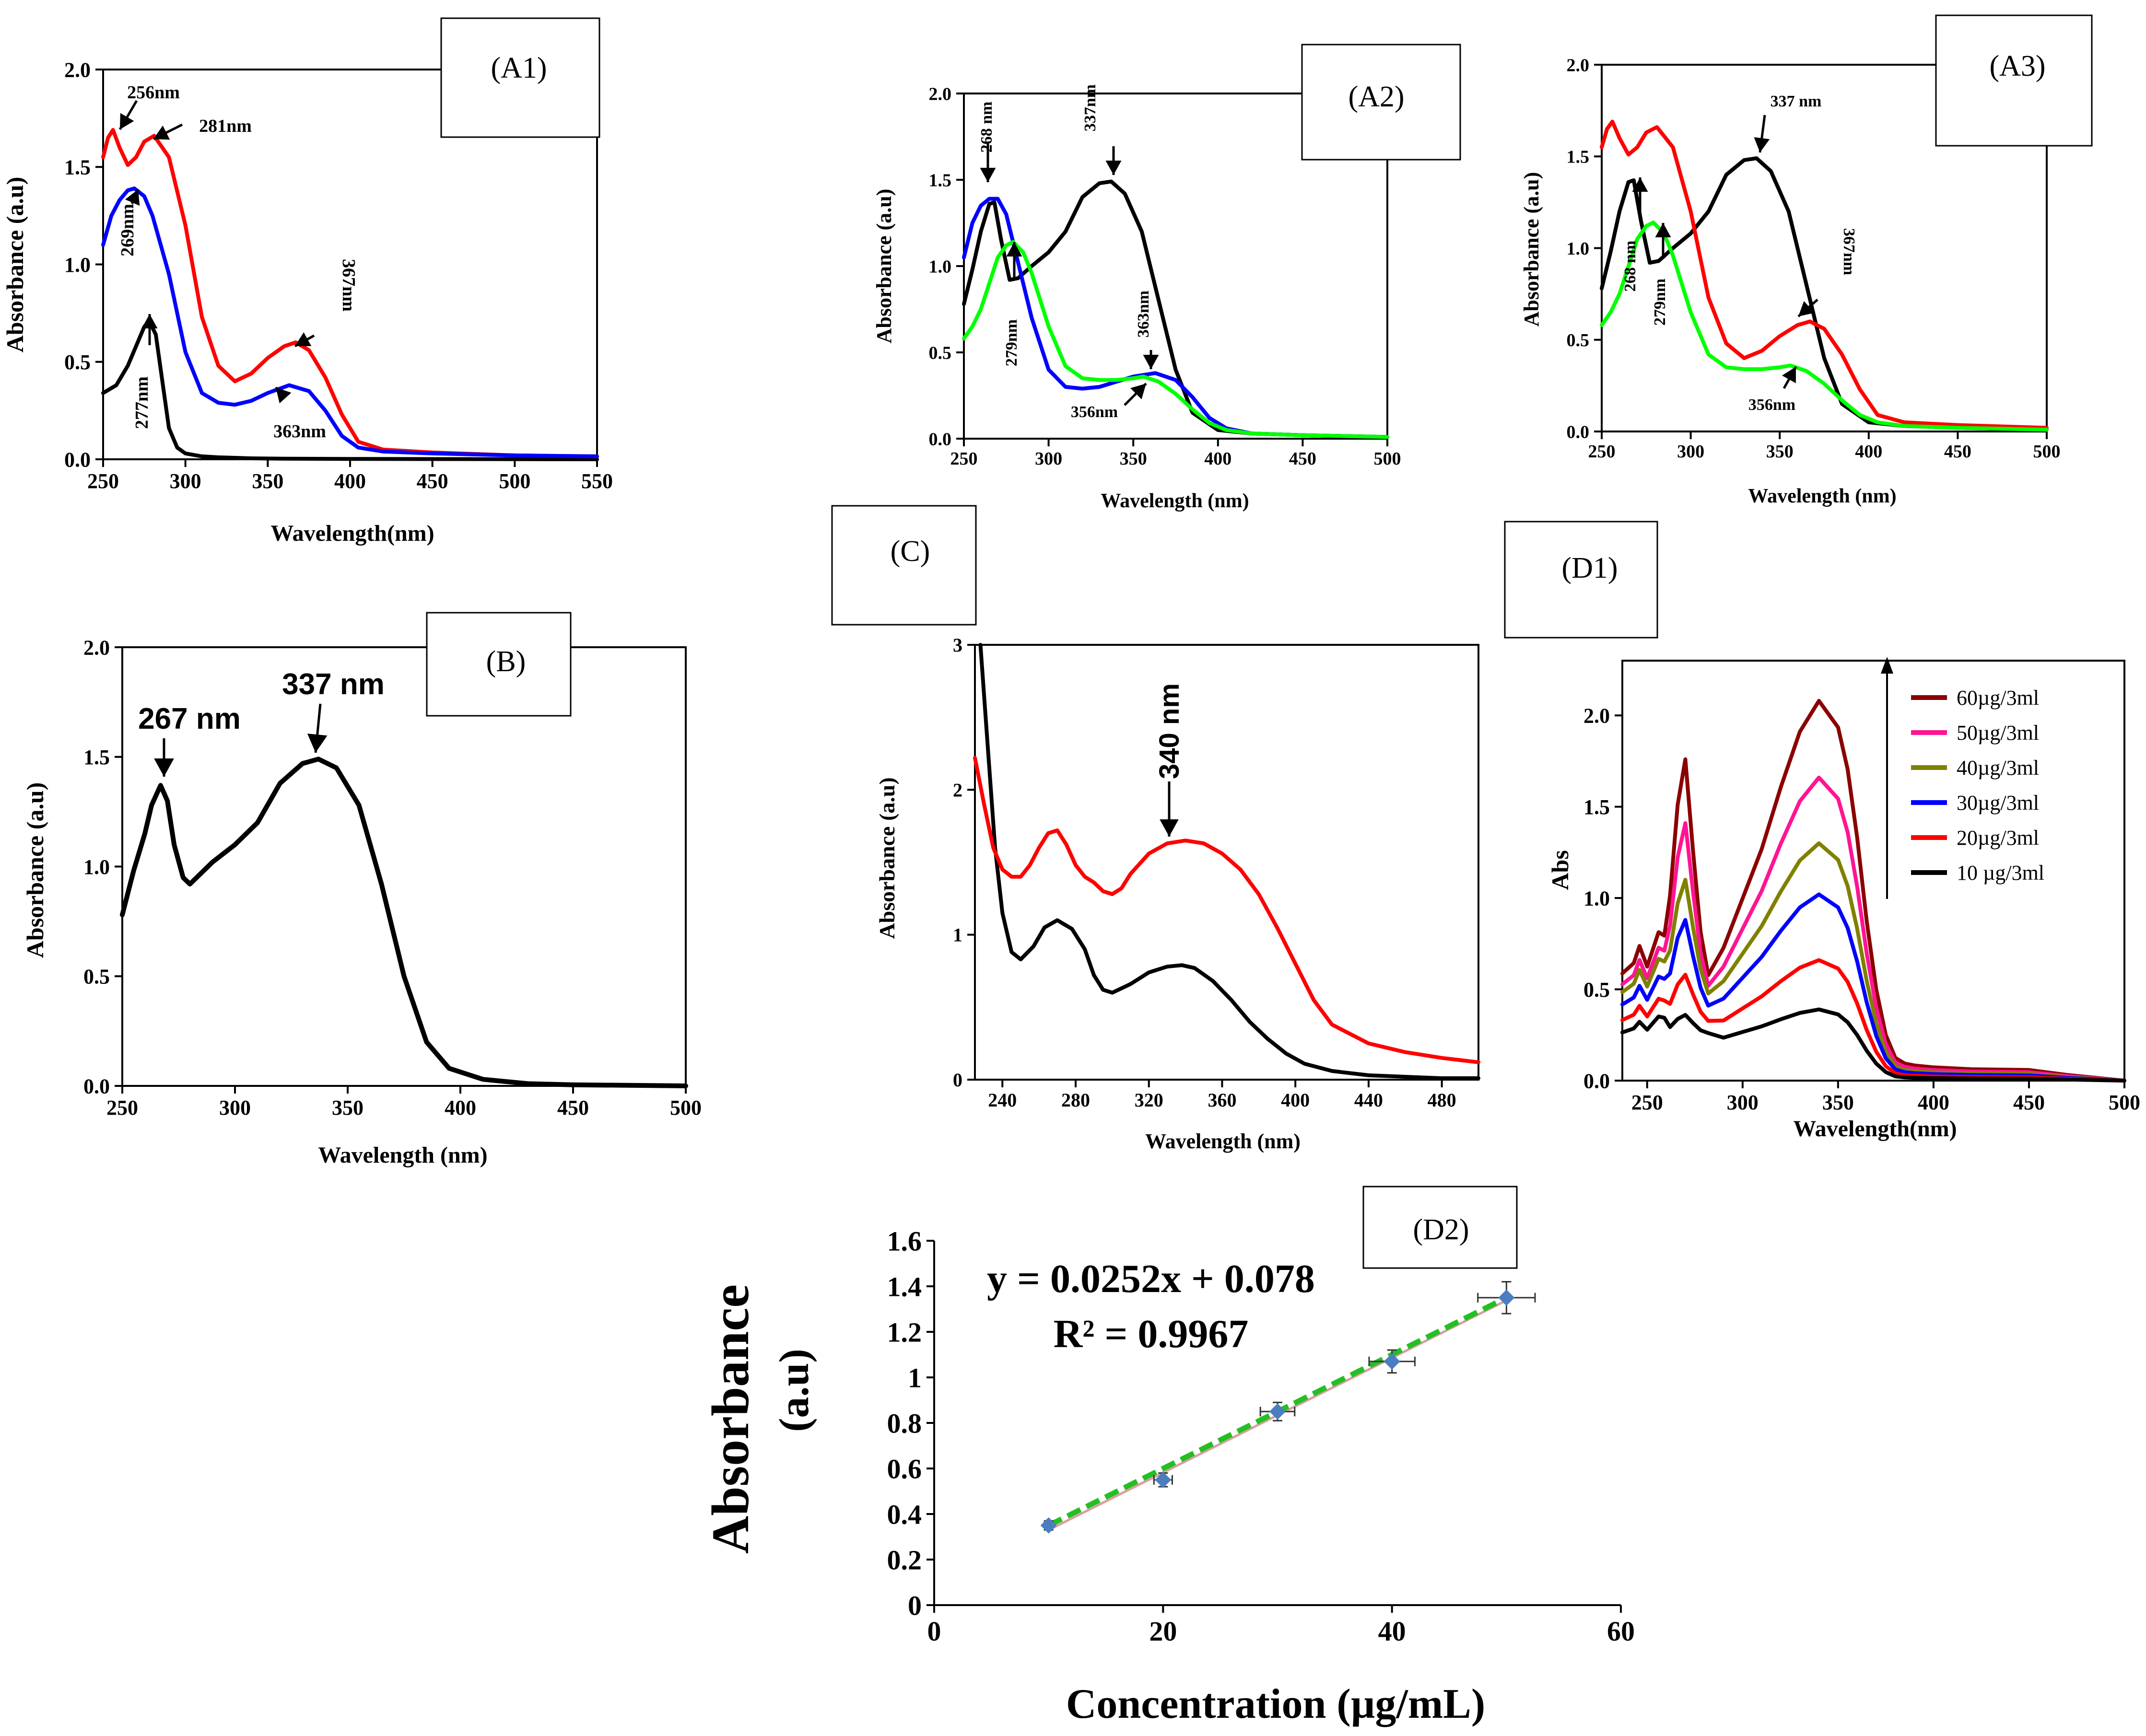 Image resolution: width=2146 pixels, height=1736 pixels. What do you see at coordinates (1849, 251) in the screenshot?
I see `peak-label-367: 367nm` at bounding box center [1849, 251].